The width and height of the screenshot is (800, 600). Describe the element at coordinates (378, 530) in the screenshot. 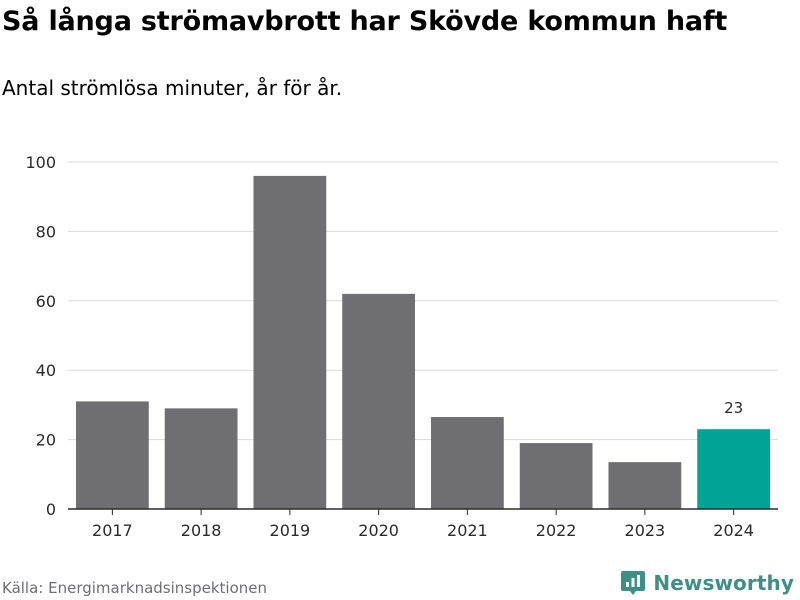

I see `x-tick-label: 2020` at that location.